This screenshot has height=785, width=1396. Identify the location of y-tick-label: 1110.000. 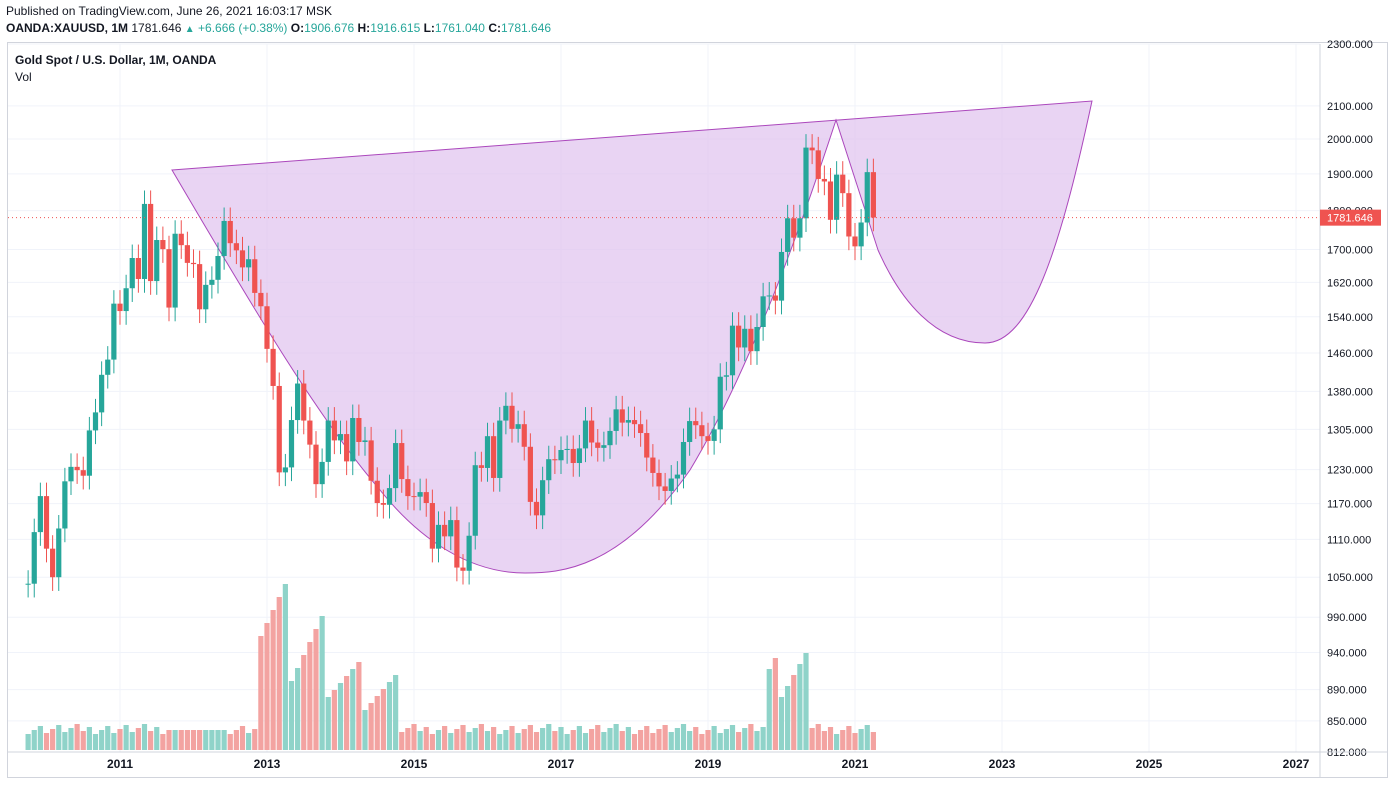
(1349, 540).